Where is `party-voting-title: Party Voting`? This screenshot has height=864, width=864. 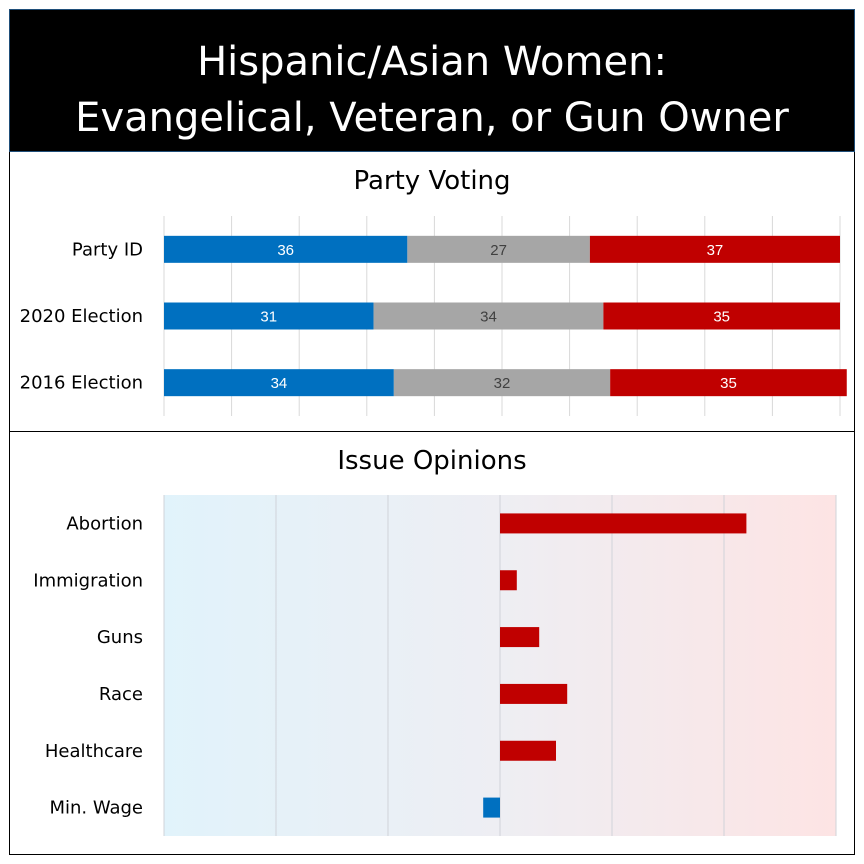 party-voting-title: Party Voting is located at coordinates (432, 181).